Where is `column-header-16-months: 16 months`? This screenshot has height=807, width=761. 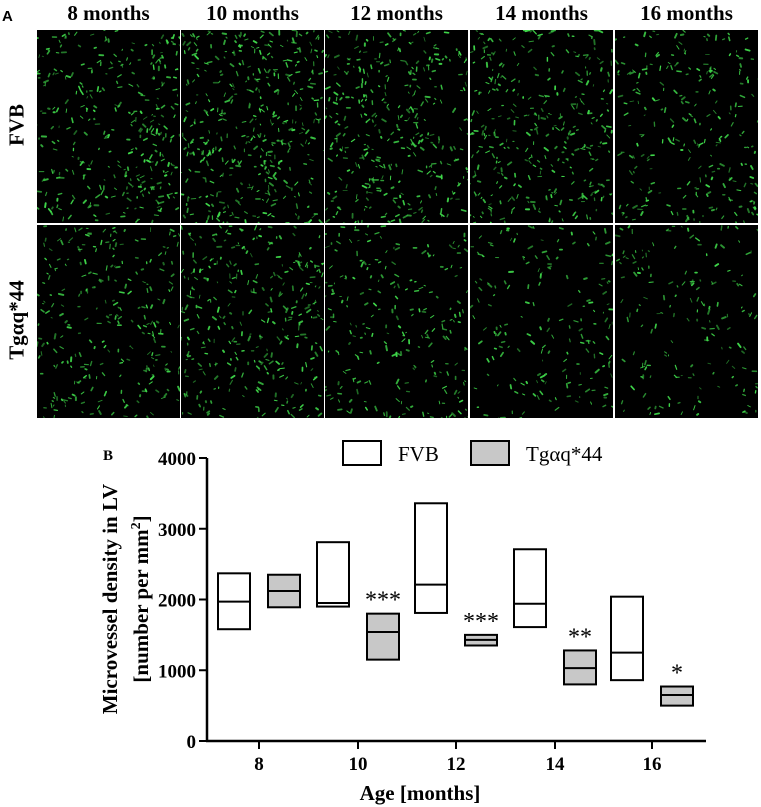 column-header-16-months: 16 months is located at coordinates (686, 13).